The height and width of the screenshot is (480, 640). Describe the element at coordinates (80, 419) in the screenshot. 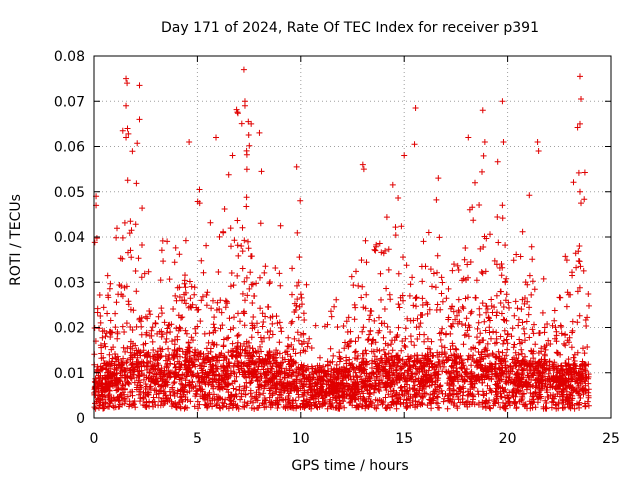

I see `y-tick-label: 0` at that location.